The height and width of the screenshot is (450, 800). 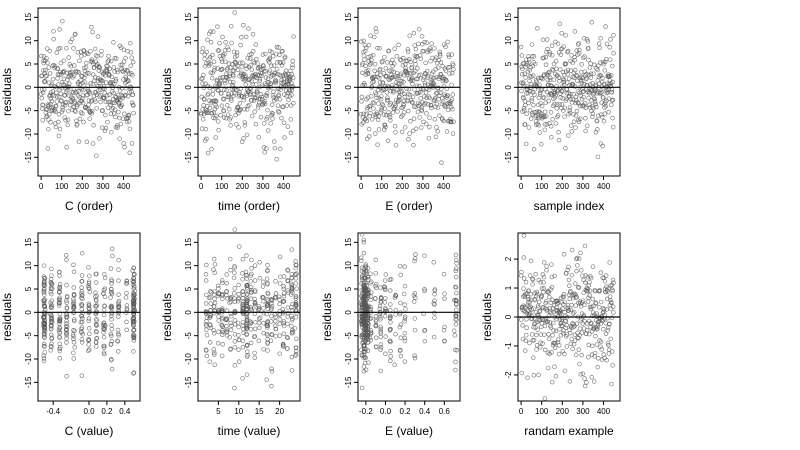 I want to click on y-tick-label: 15, so click(x=188, y=16).